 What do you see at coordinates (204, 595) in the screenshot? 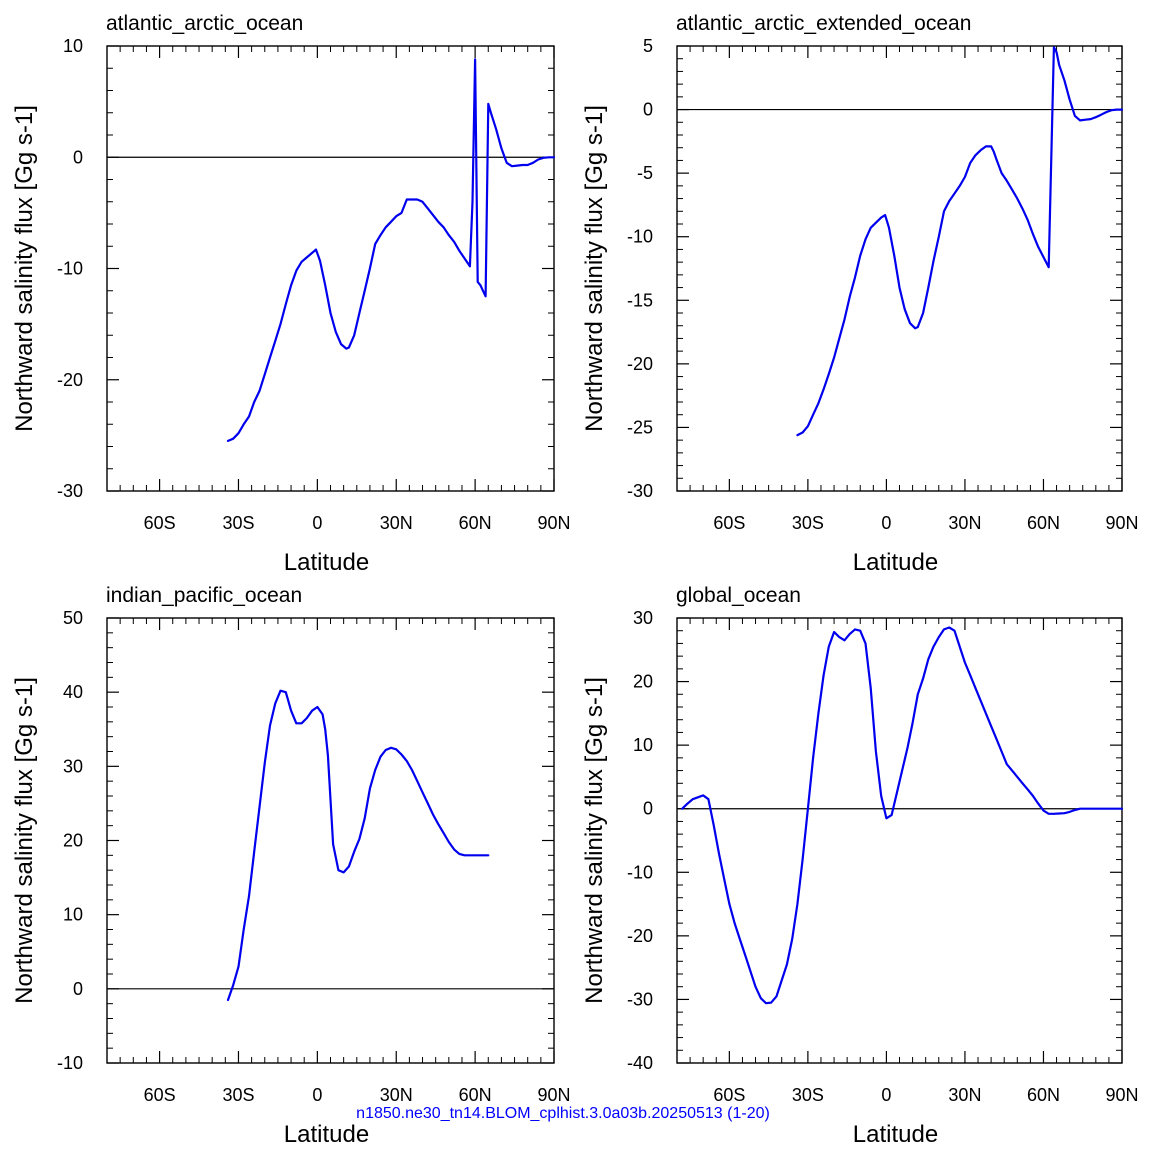
I see `panel-title: indian_pacific_ocean` at bounding box center [204, 595].